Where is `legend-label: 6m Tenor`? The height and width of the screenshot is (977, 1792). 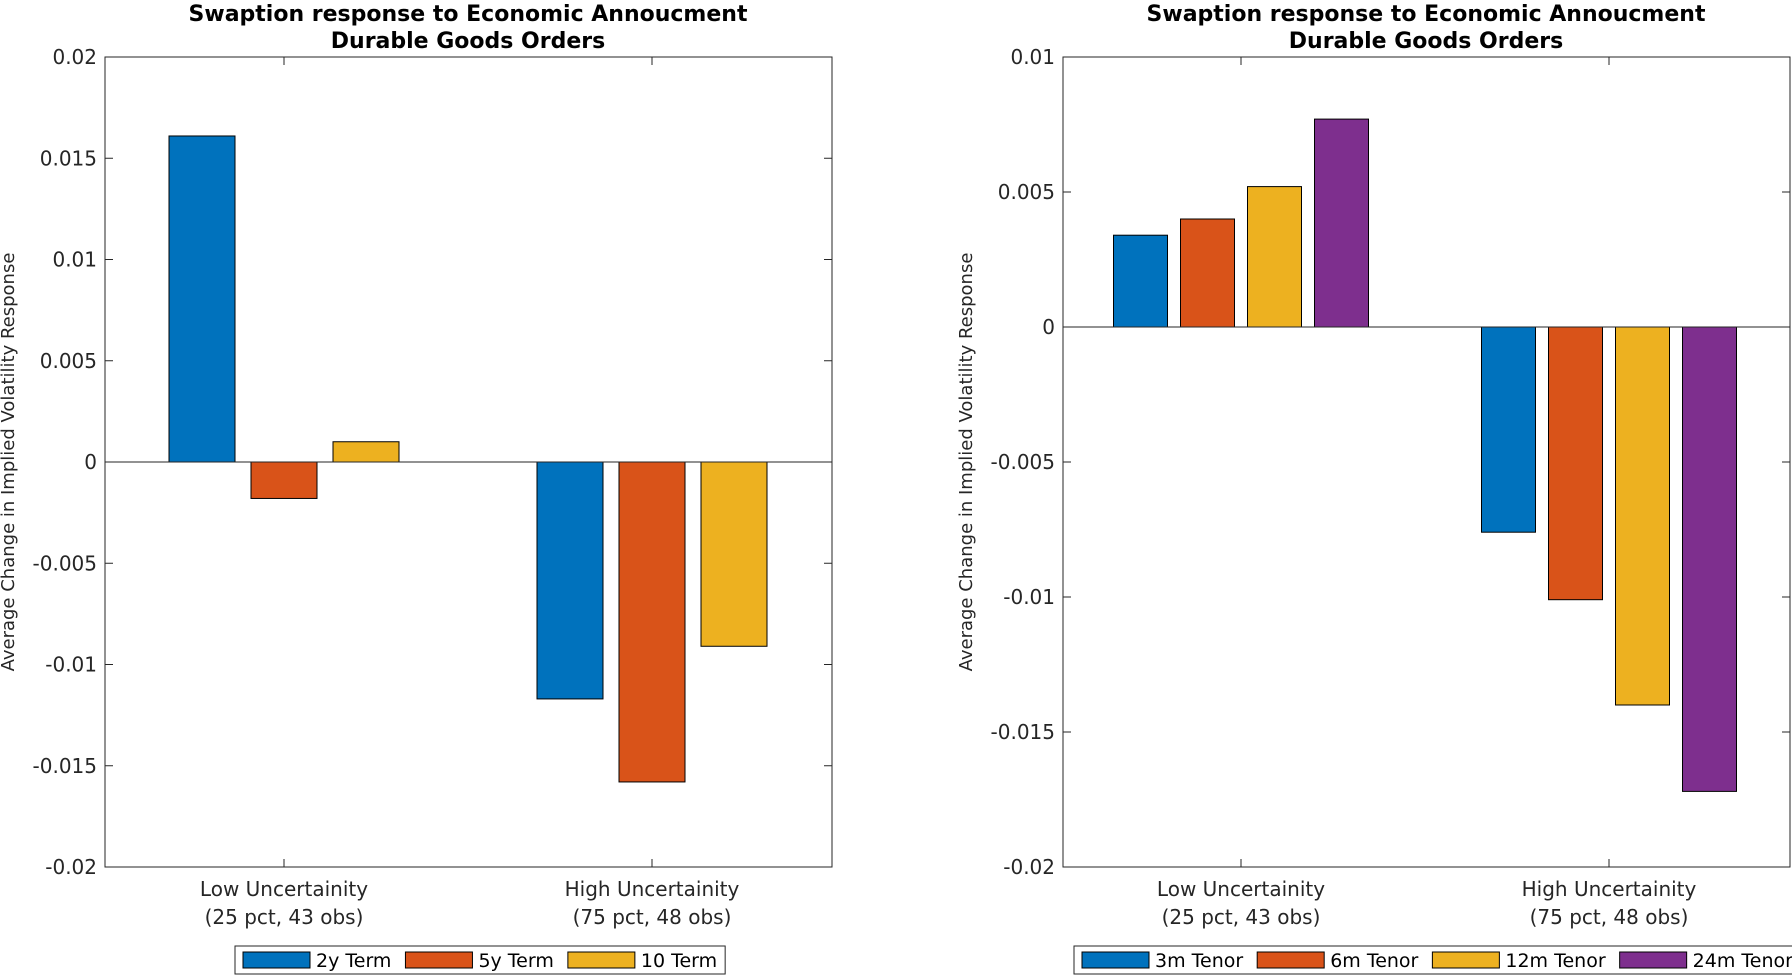 legend-label: 6m Tenor is located at coordinates (1374, 961).